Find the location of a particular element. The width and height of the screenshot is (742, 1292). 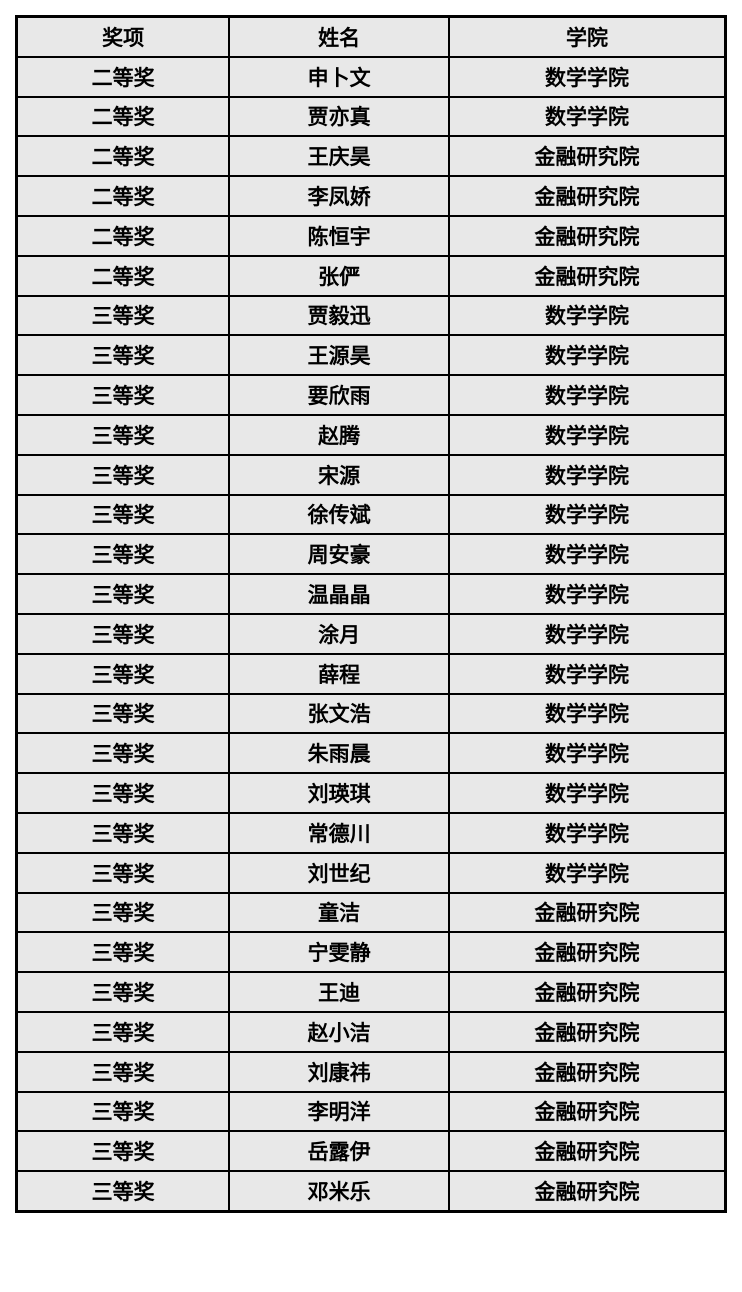

table-row: 三等奖 王迪 金融研究院 is located at coordinates (371, 992).